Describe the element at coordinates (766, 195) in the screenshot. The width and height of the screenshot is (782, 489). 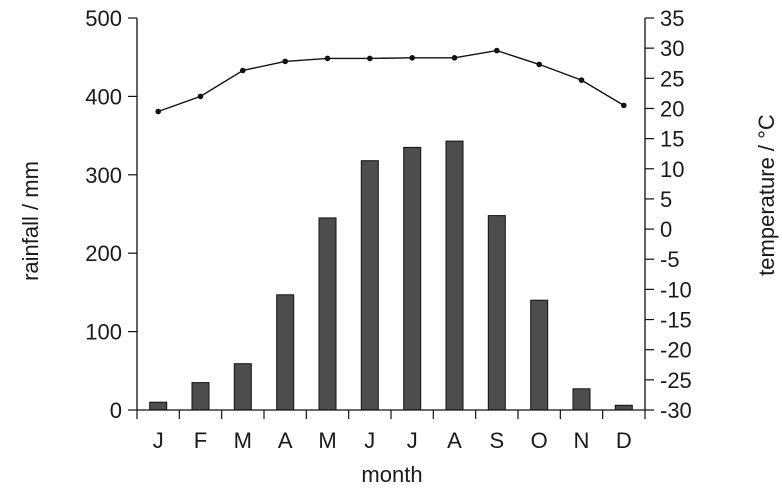
I see `right-axis-title: temperature / °C` at that location.